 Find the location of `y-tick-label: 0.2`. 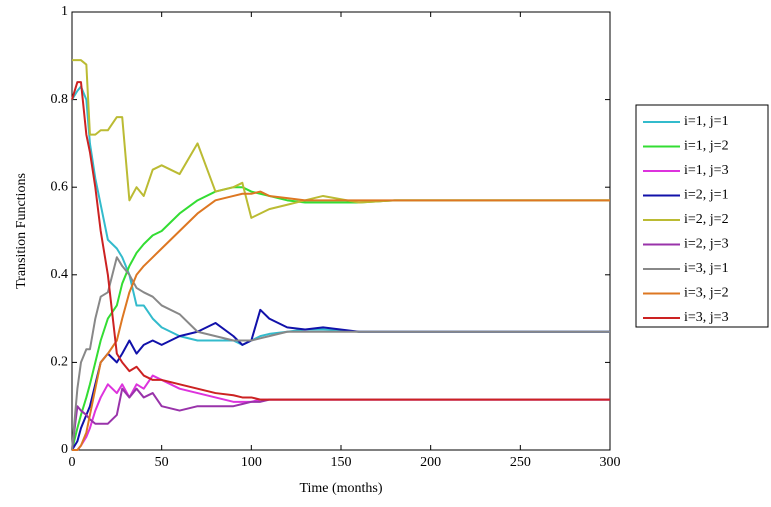

y-tick-label: 0.2 is located at coordinates (60, 362).